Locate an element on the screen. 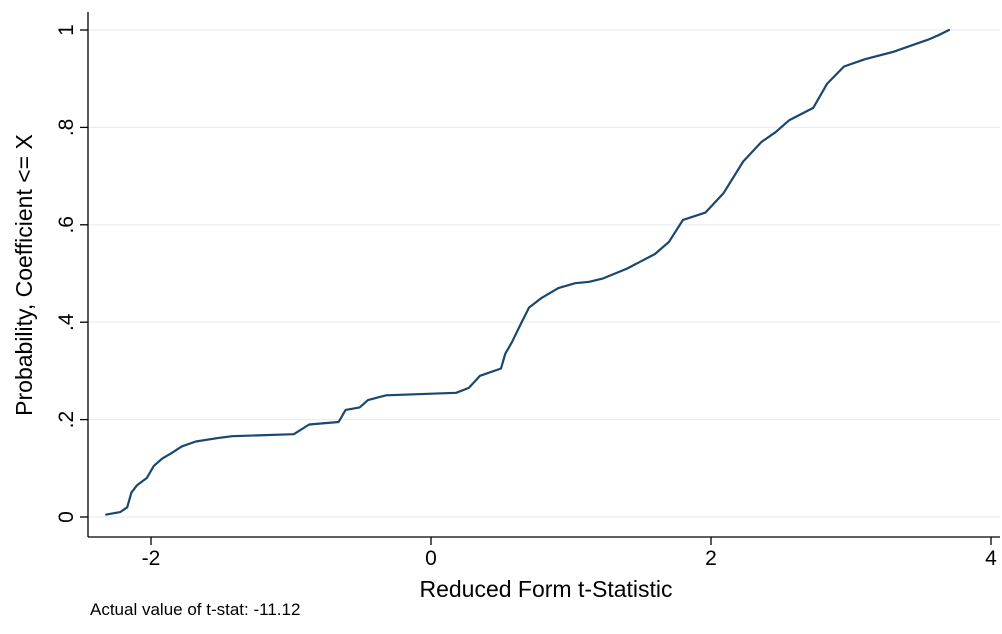 This screenshot has height=634, width=1002. t-stat-note: Actual value of t-stat: -11.12 is located at coordinates (195, 609).